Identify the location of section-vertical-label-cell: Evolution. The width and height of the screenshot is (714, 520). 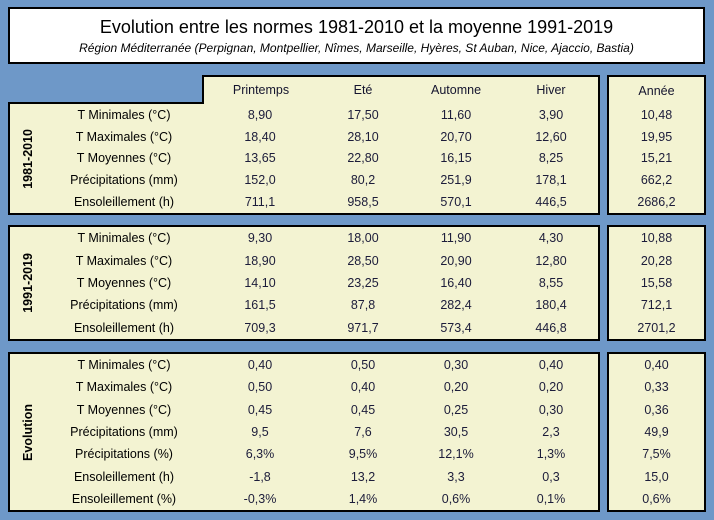
(28, 432).